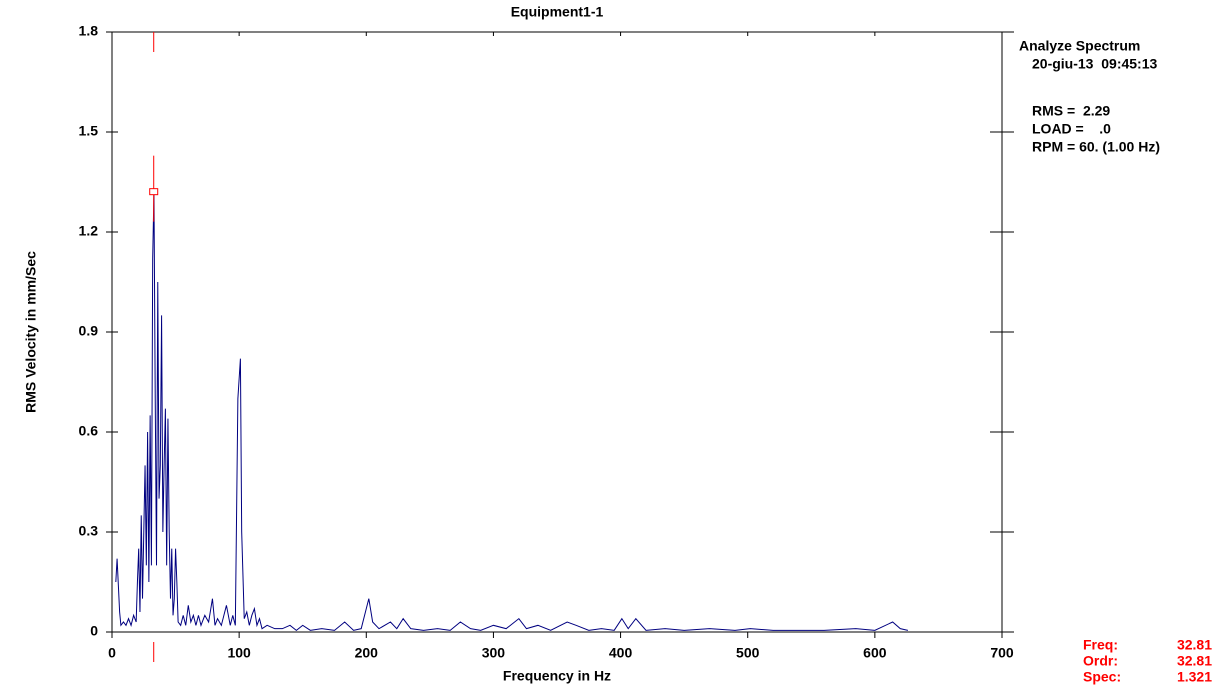 Image resolution: width=1223 pixels, height=693 pixels. I want to click on x-tick-label: 0, so click(112, 653).